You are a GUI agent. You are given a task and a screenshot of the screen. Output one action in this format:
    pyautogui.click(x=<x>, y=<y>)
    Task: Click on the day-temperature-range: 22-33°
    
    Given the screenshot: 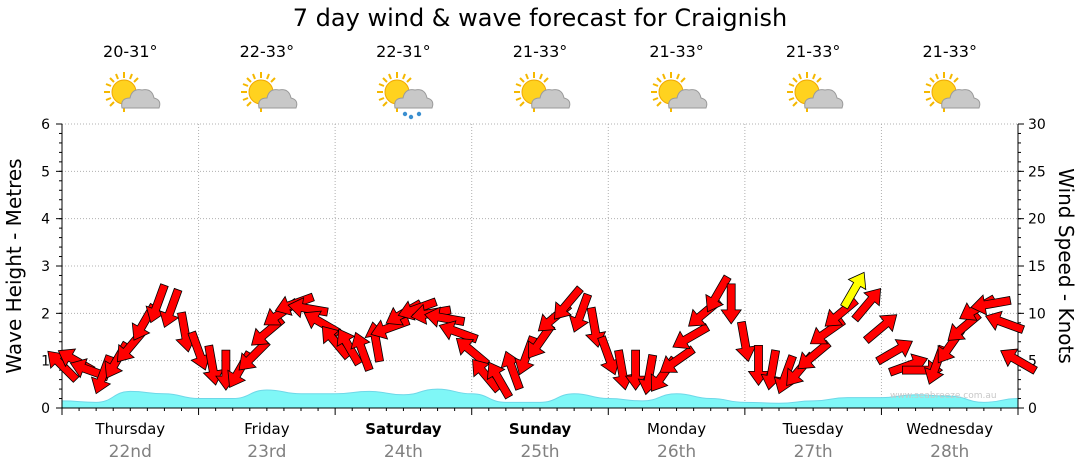 What is the action you would take?
    pyautogui.click(x=267, y=51)
    